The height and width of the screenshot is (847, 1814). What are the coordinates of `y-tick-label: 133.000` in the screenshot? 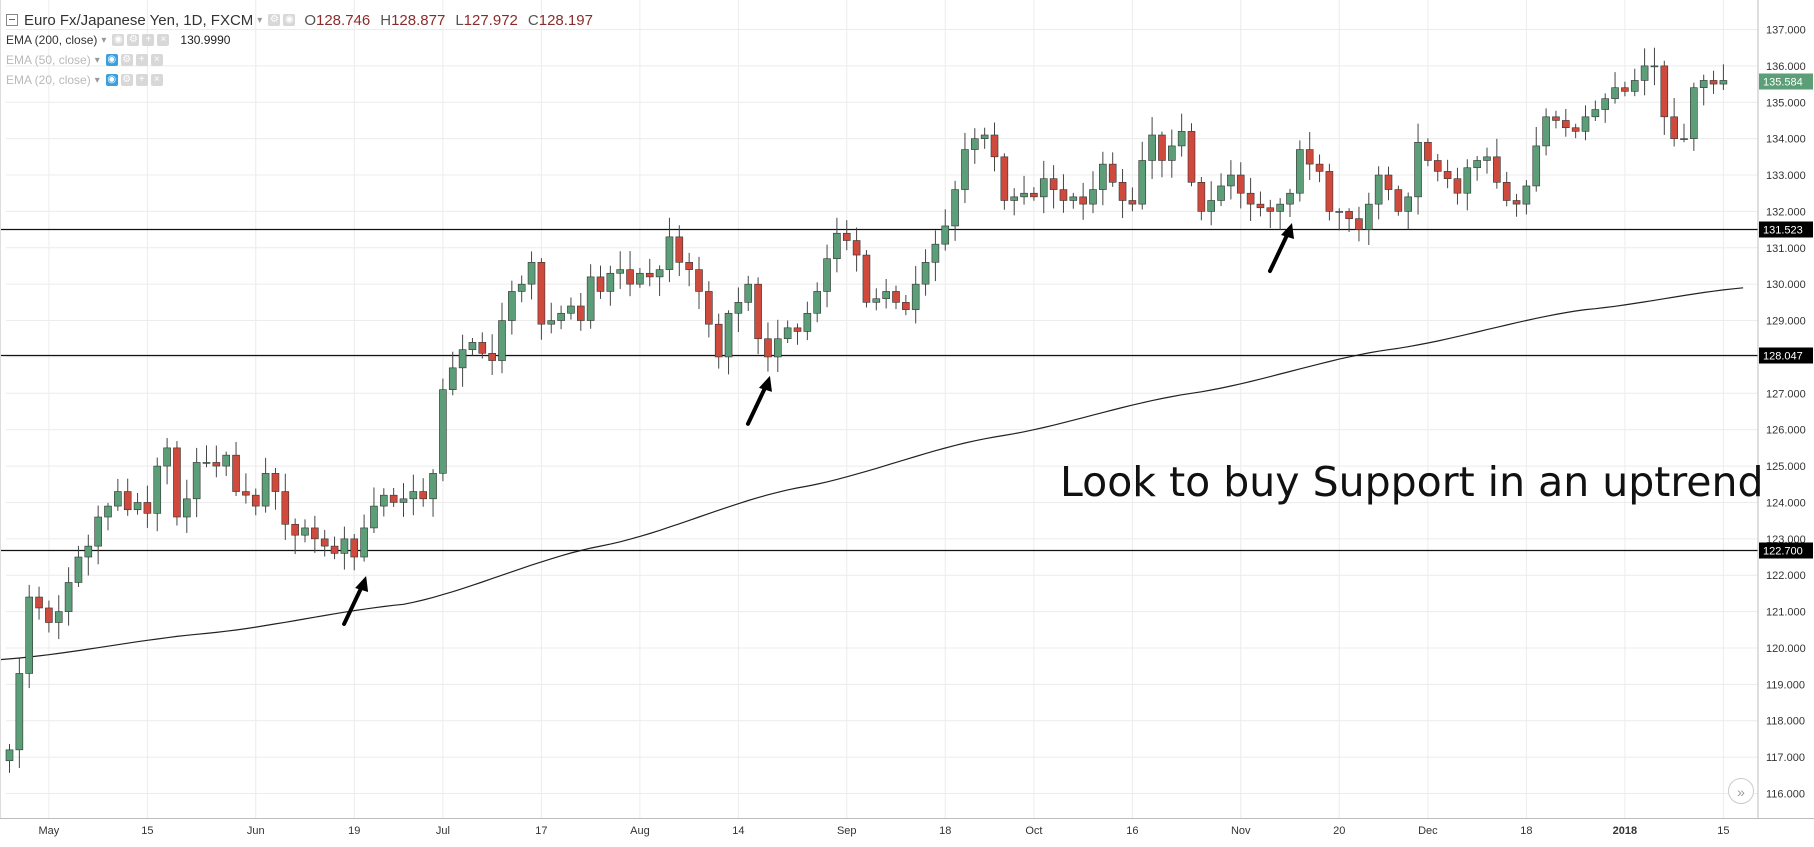 It's located at (1786, 176).